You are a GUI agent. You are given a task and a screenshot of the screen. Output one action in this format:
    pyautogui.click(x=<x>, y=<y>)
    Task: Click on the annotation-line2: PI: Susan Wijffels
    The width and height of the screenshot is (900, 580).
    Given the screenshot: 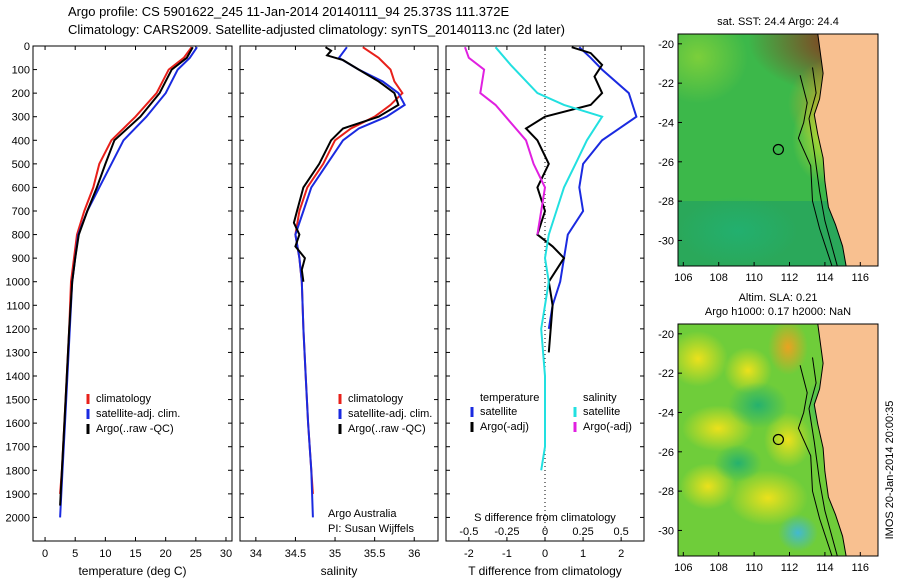 What is the action you would take?
    pyautogui.click(x=371, y=529)
    